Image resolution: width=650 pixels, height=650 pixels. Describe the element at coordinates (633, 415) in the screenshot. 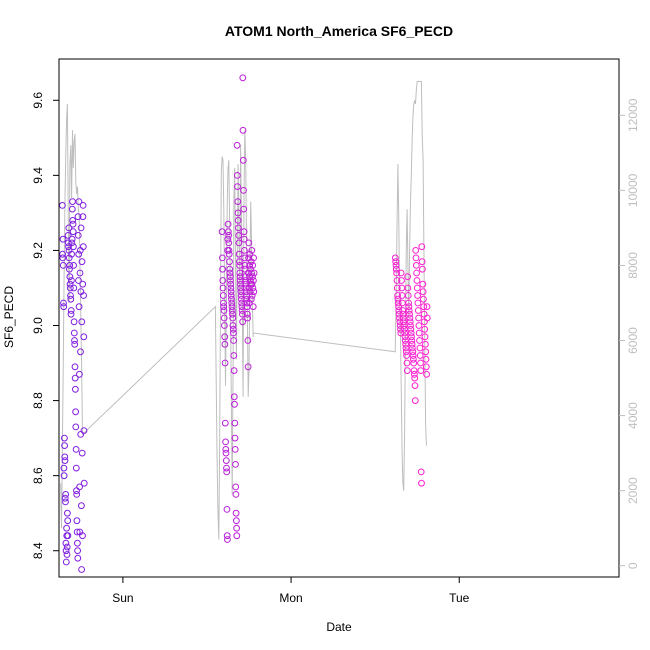

I see `y2-tick-label: 4000` at that location.